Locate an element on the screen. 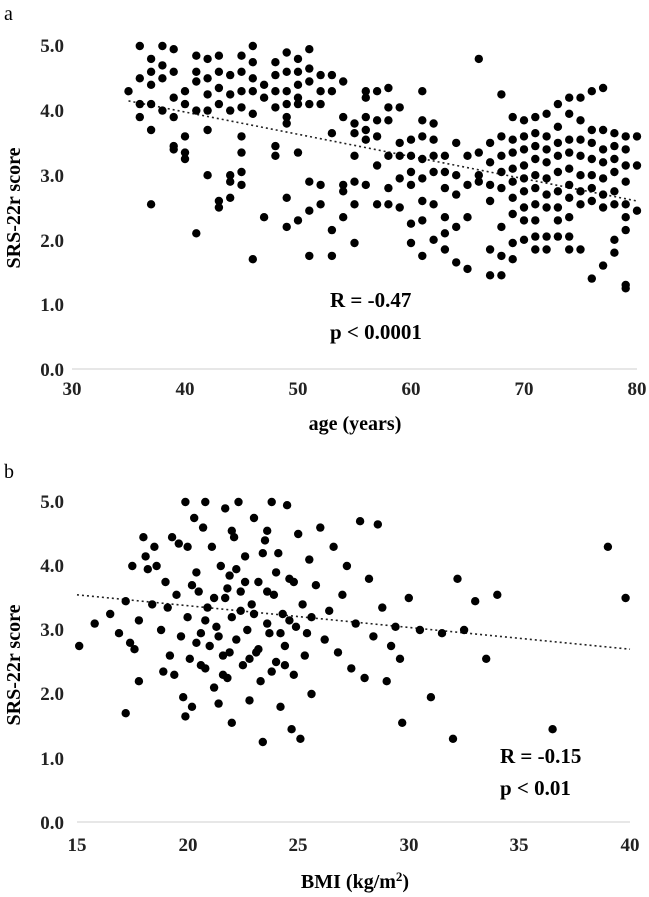 The image size is (649, 897). panel-a-ytick: 5.0 is located at coordinates (52, 46).